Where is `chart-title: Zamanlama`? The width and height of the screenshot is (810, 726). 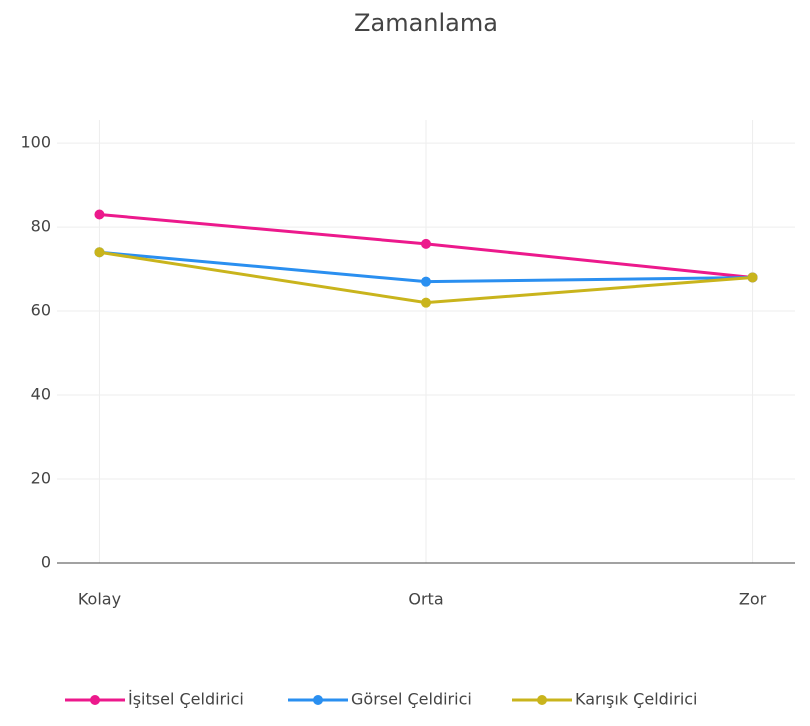
chart-title: Zamanlama is located at coordinates (426, 23).